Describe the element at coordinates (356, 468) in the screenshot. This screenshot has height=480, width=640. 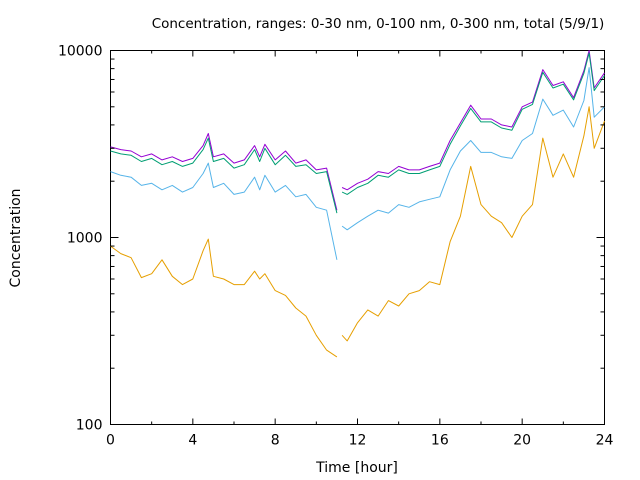
I see `x-axis-label: Time [hour]` at that location.